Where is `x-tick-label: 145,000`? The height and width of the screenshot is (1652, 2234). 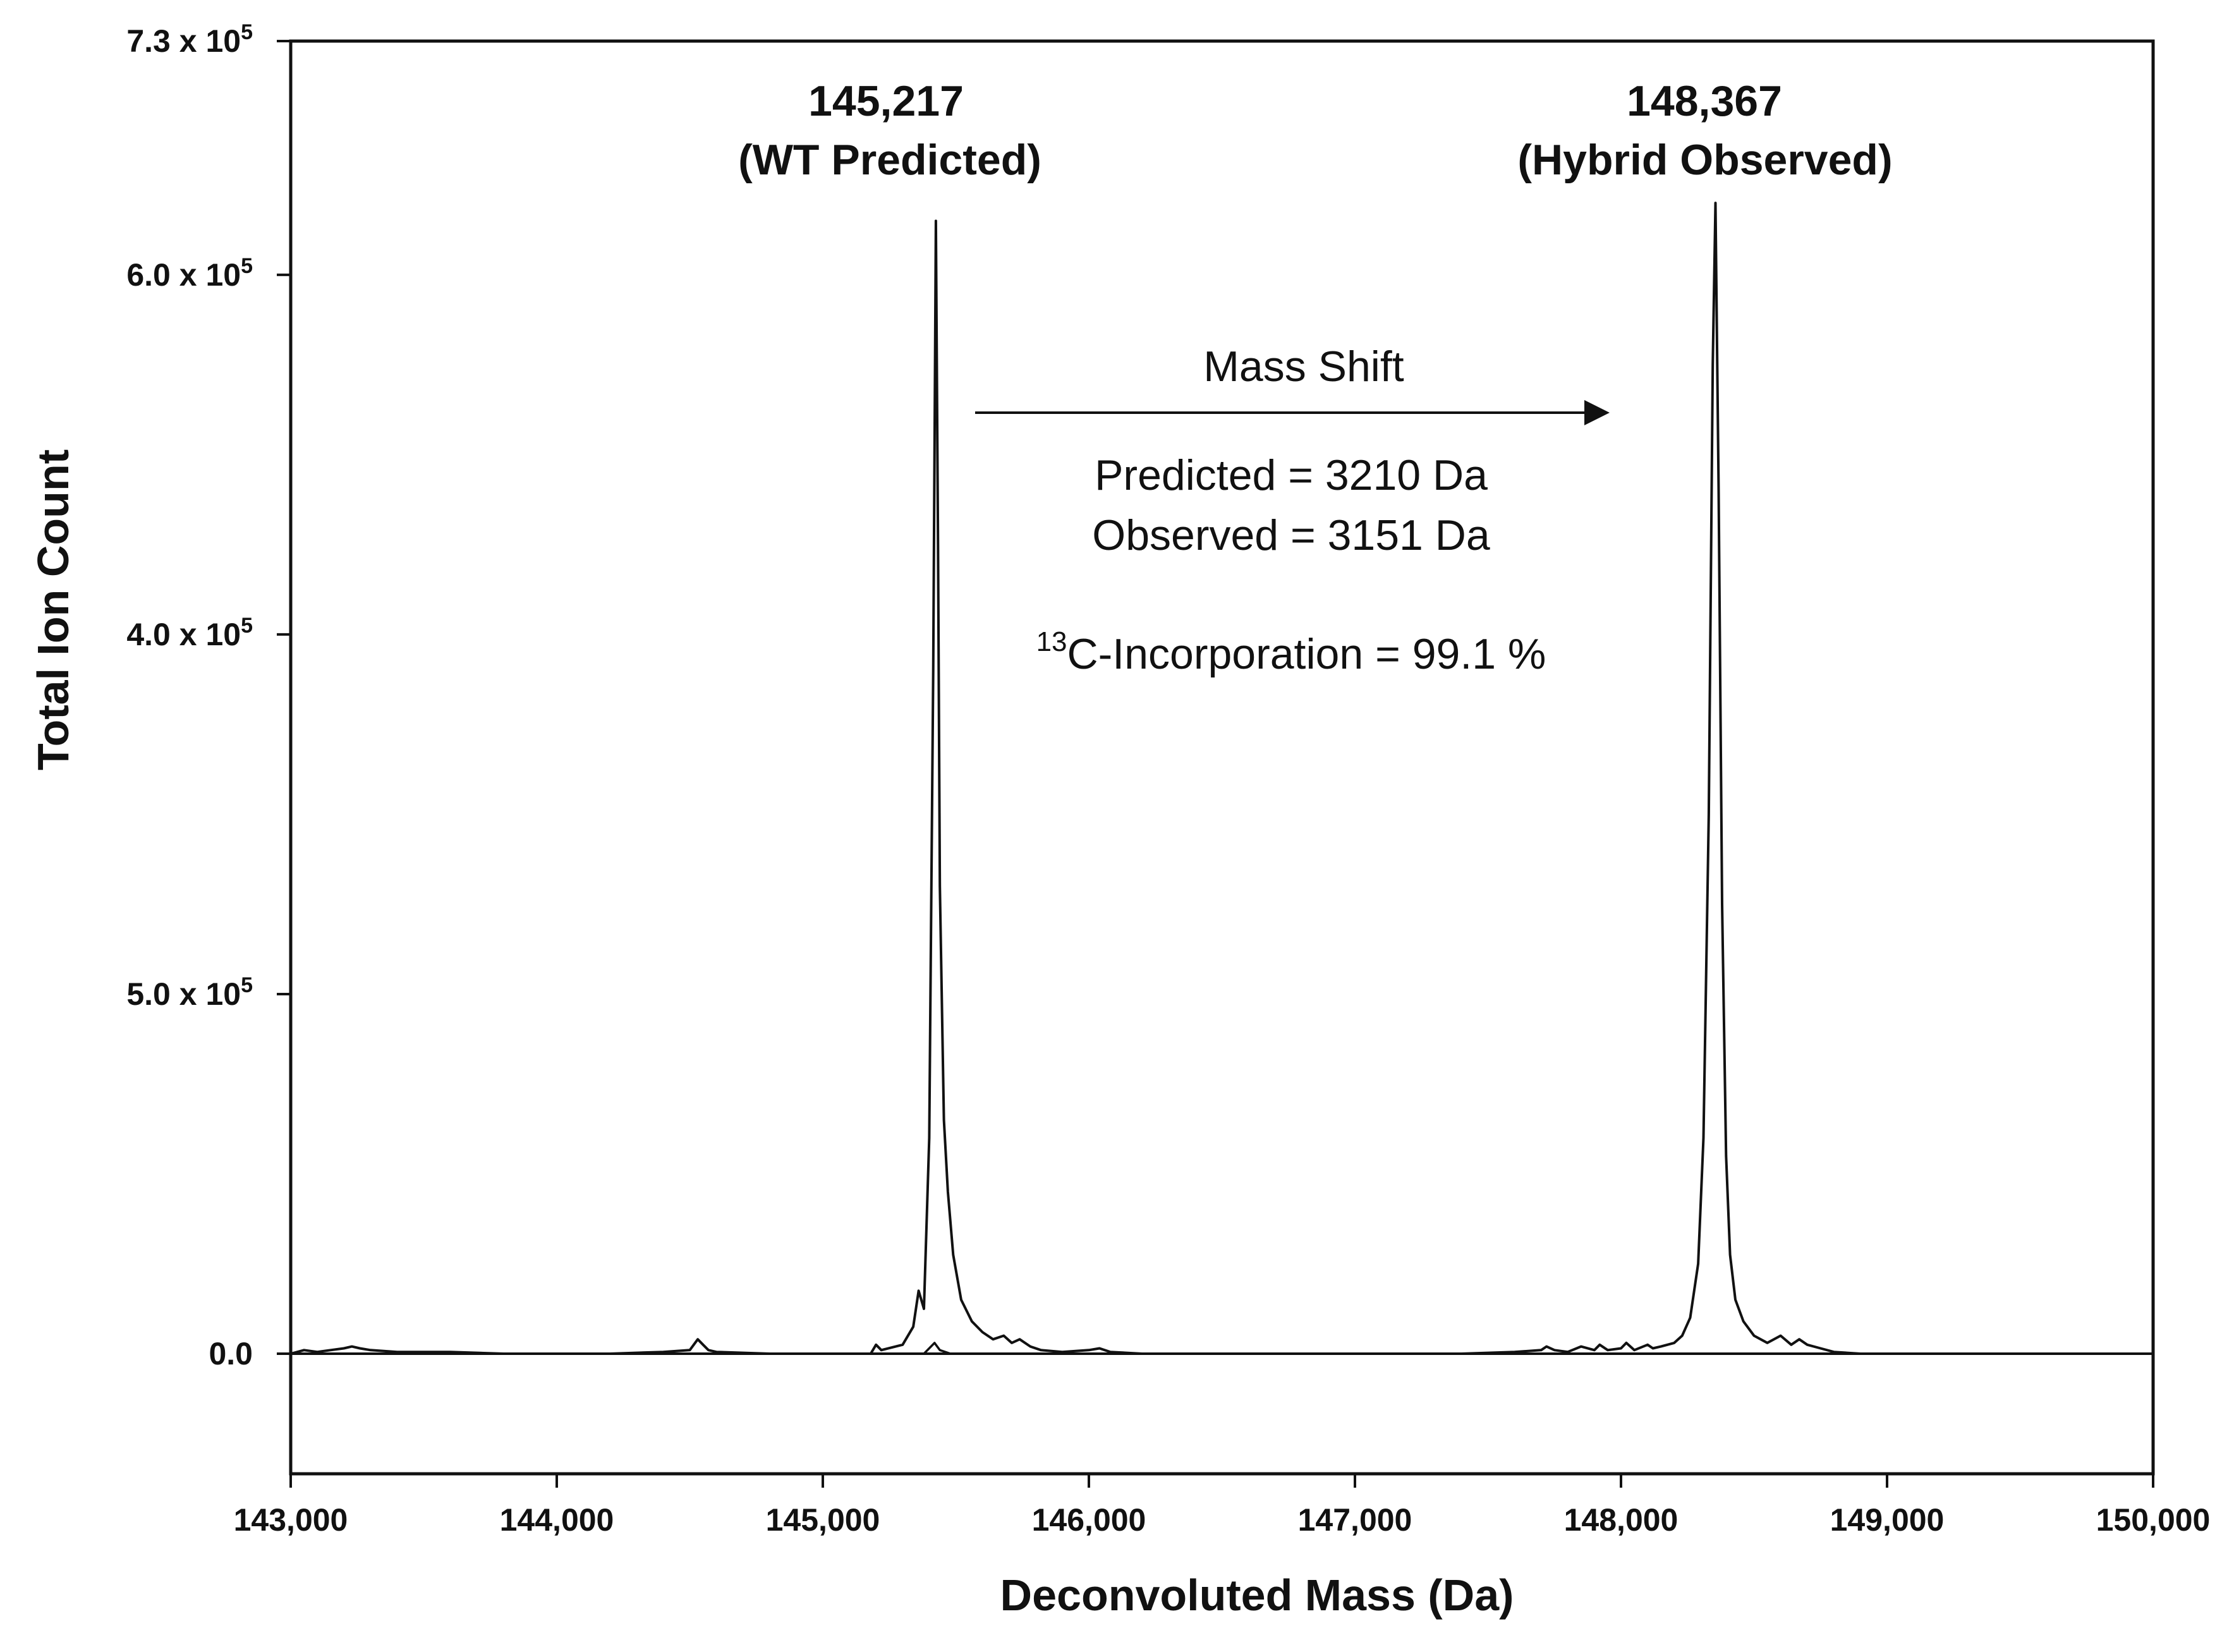
x-tick-label: 145,000 is located at coordinates (823, 1520).